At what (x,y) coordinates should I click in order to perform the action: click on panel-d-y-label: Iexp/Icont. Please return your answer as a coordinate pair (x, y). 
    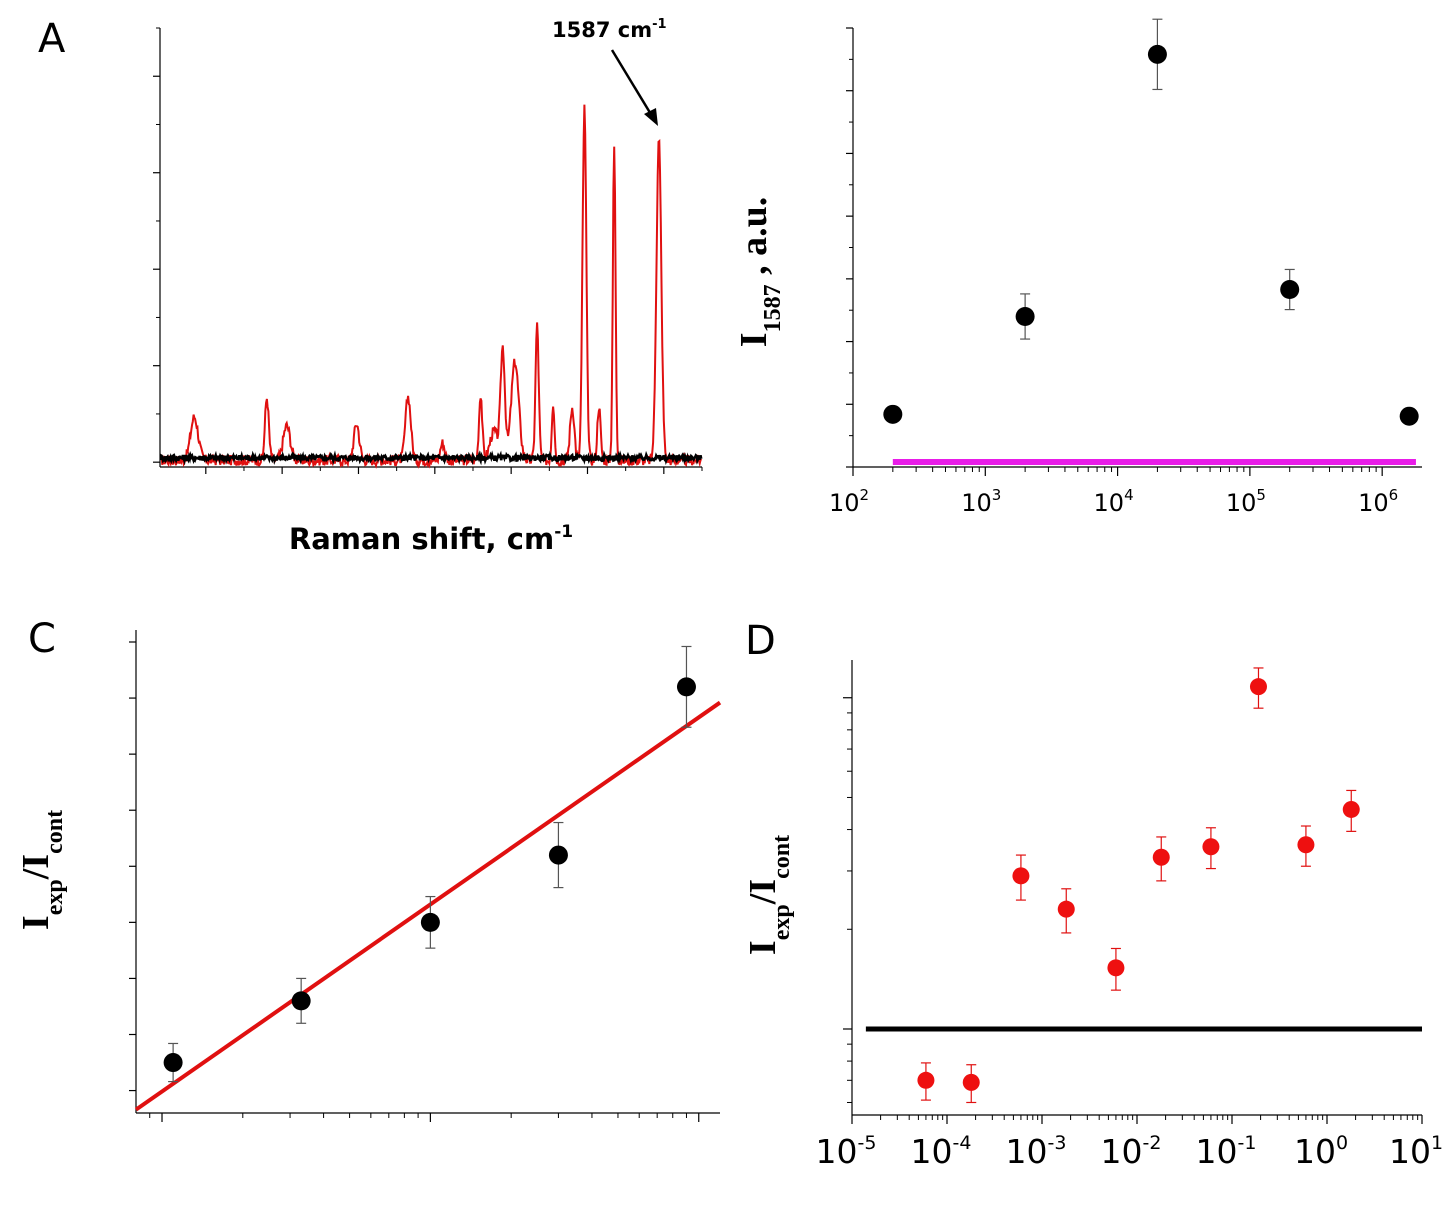
    Looking at the image, I should click on (768, 895).